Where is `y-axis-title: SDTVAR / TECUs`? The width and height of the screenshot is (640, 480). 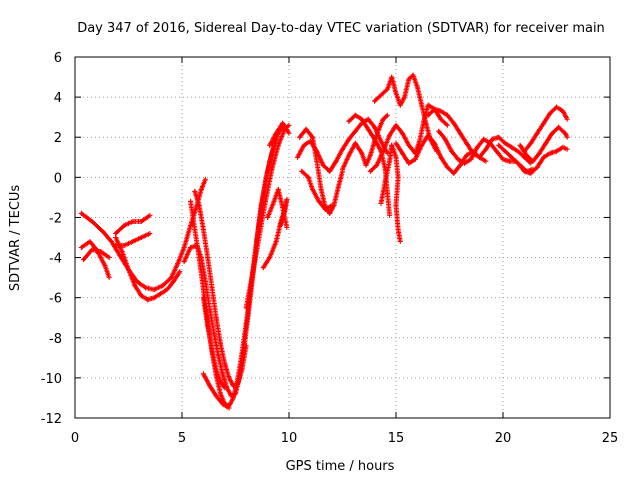
y-axis-title: SDTVAR / TECUs is located at coordinates (15, 238).